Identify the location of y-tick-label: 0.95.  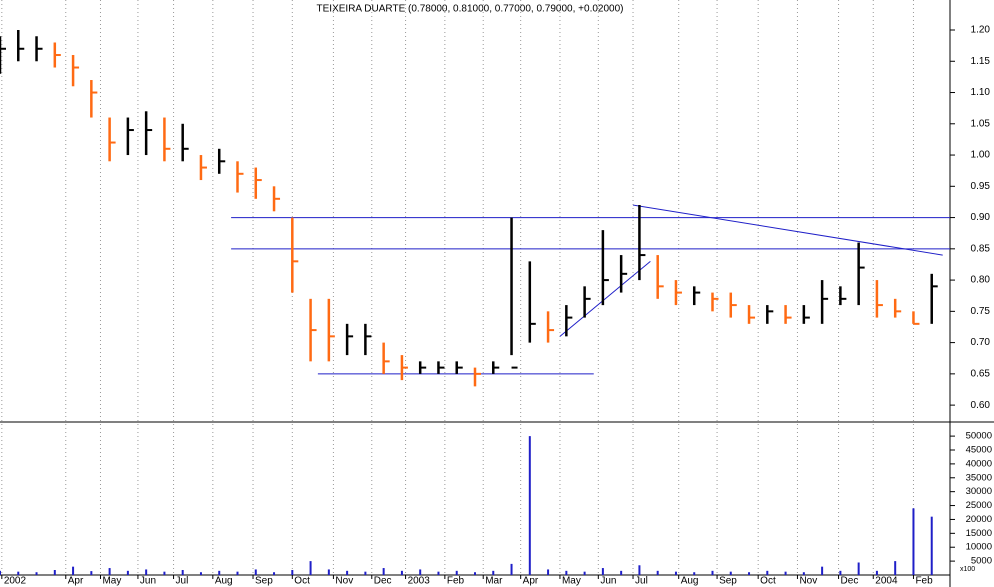
(981, 186).